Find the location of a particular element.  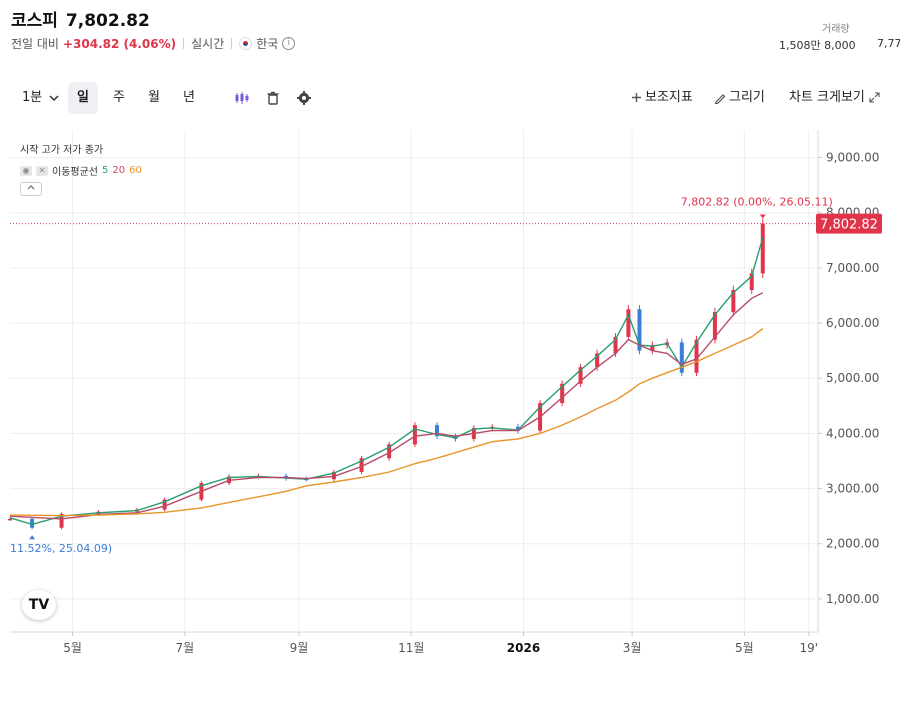

korea-flag-icon is located at coordinates (246, 43).